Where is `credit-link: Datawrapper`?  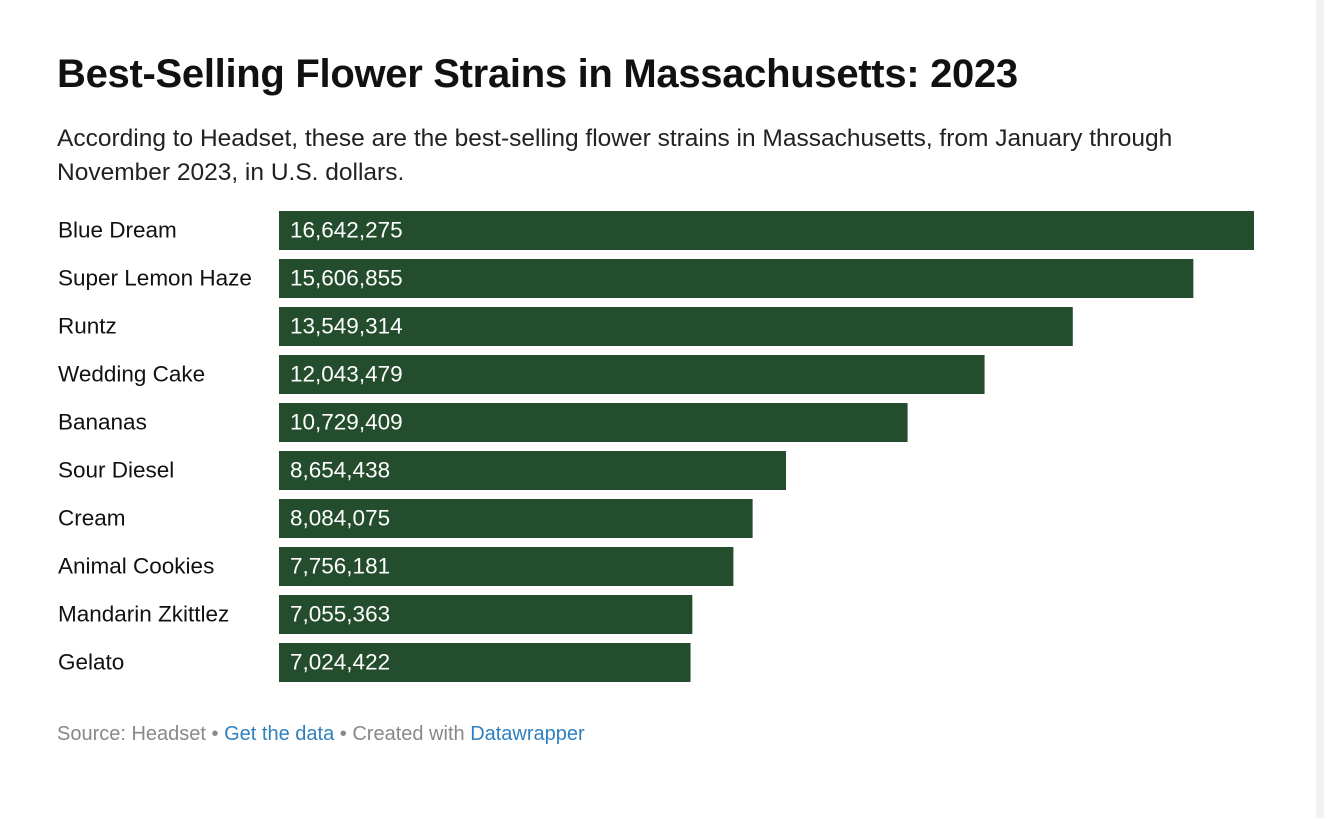 credit-link: Datawrapper is located at coordinates (527, 734).